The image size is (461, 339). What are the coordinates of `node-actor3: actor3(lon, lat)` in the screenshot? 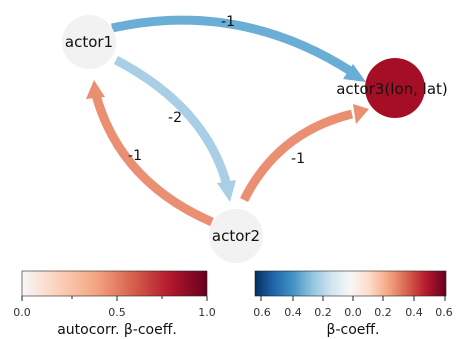 It's located at (392, 88).